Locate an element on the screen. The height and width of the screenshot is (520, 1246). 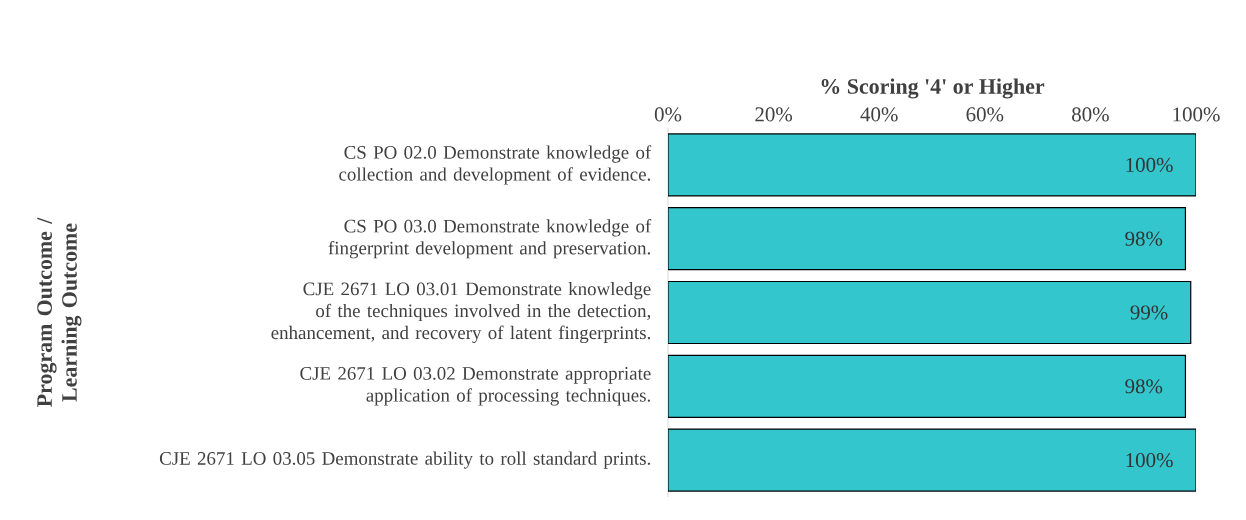
x-tick-label: 80% is located at coordinates (1090, 114).